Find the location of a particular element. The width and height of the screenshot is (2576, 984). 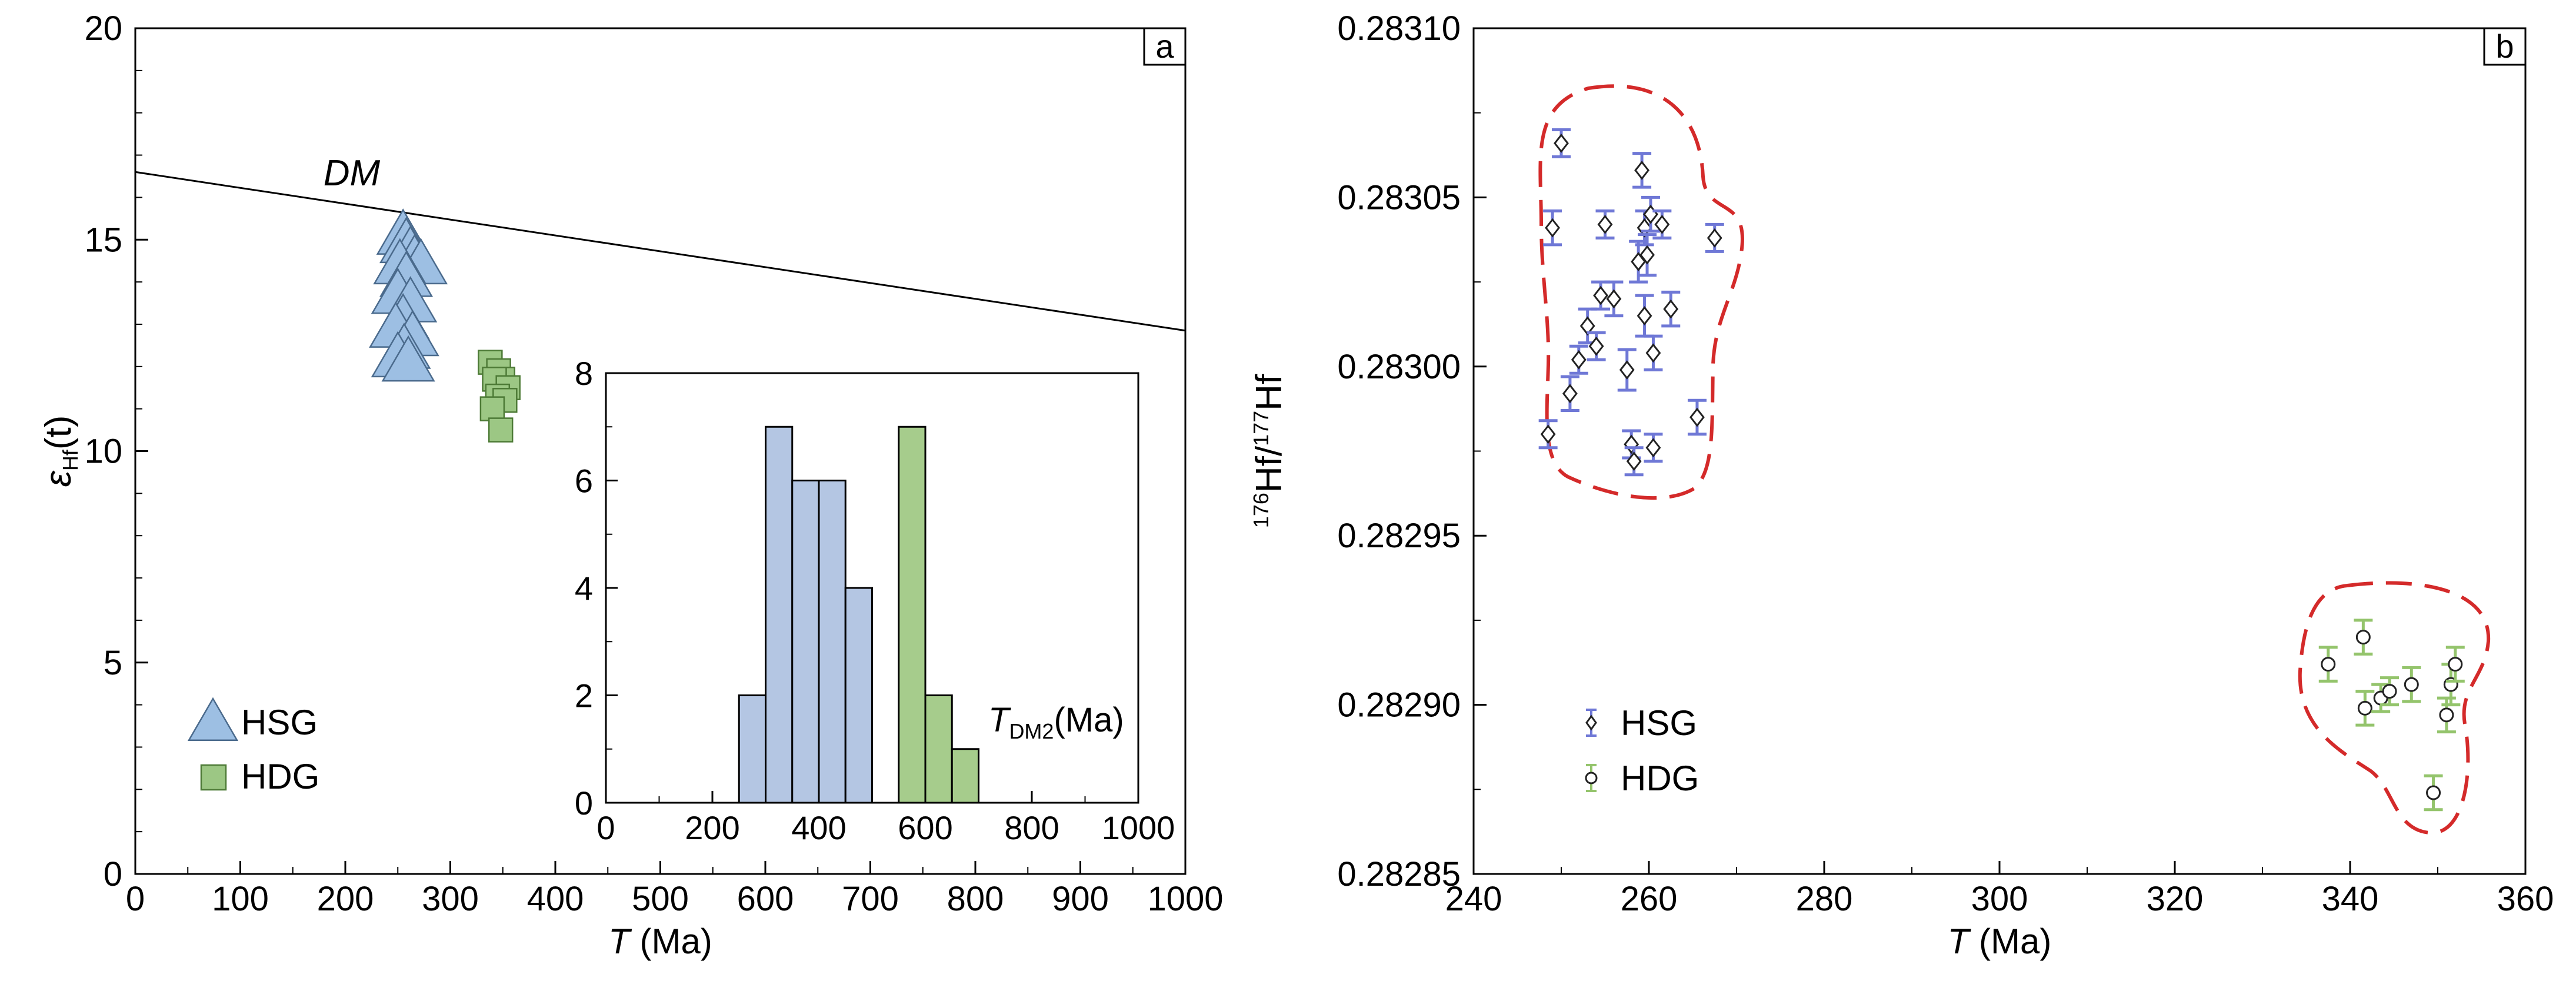

panel-b-x-tick-label: 300 is located at coordinates (2000, 899).